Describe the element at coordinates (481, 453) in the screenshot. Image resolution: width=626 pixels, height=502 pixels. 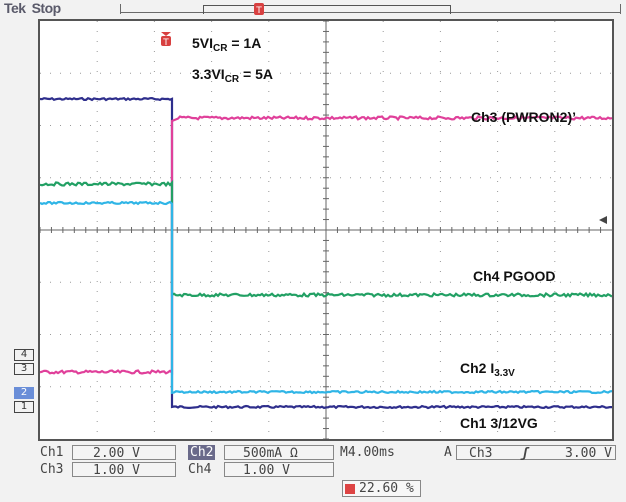
I see `trigger-source: Ch3` at that location.